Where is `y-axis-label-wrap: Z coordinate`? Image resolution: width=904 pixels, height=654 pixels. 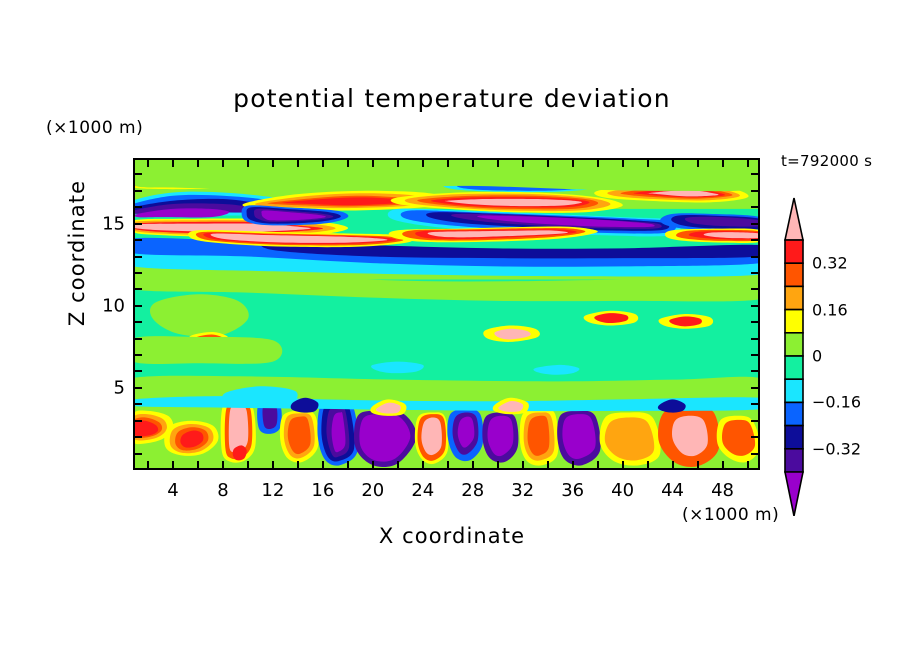 y-axis-label-wrap: Z coordinate is located at coordinates (80, 253).